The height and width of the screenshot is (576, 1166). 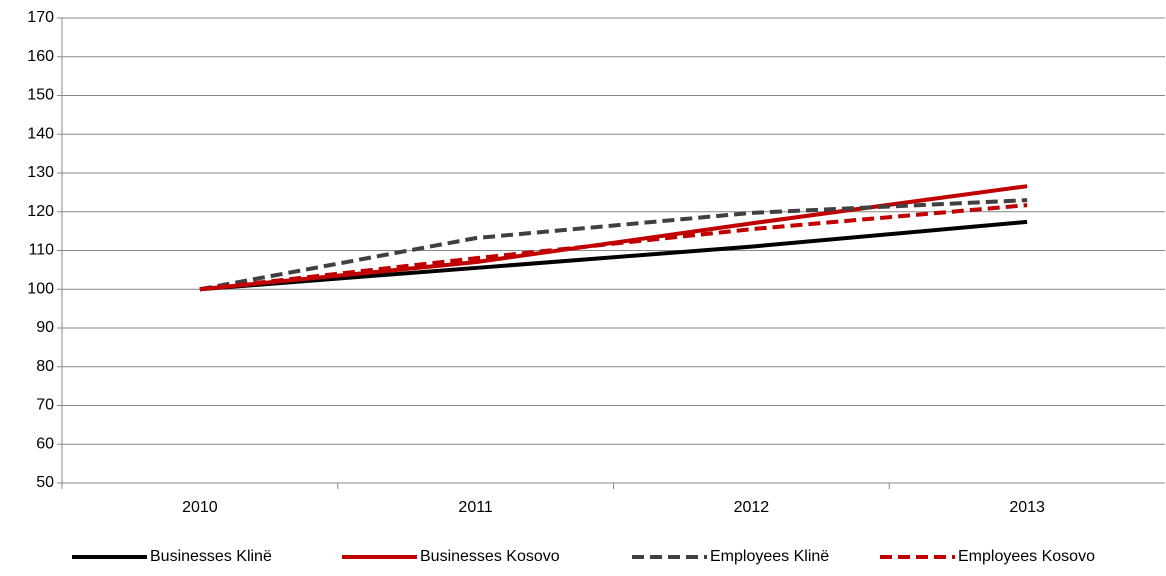 I want to click on x-tick-label: 2011, so click(x=475, y=507).